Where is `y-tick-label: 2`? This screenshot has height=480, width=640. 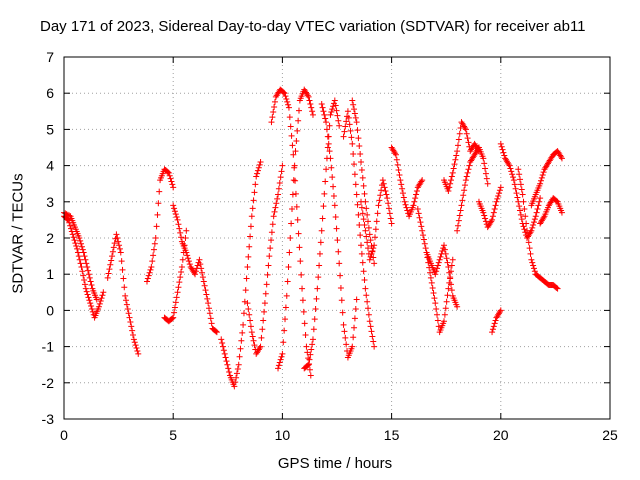 y-tick-label: 2 is located at coordinates (50, 238).